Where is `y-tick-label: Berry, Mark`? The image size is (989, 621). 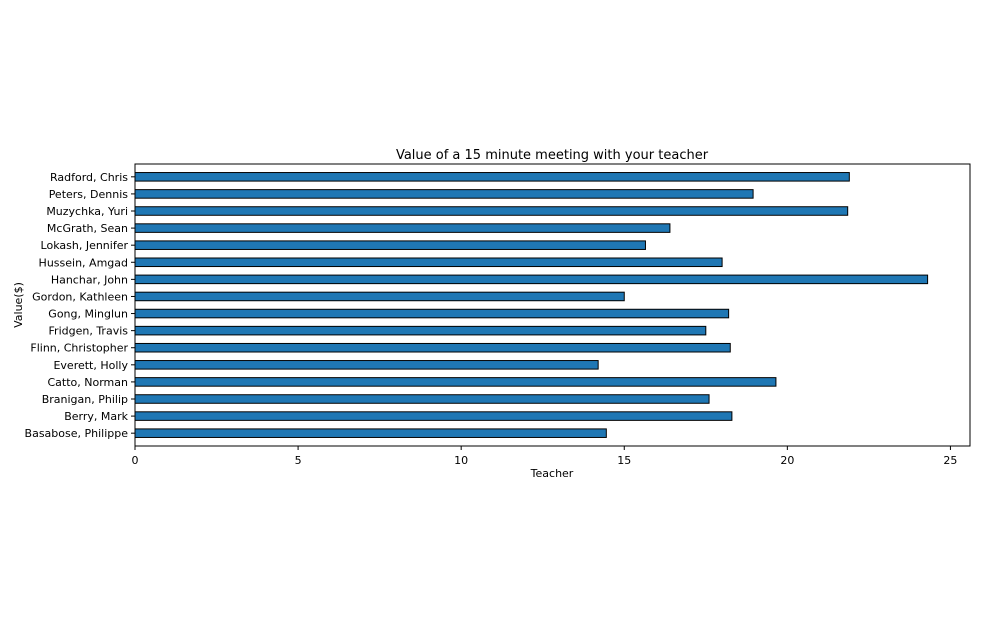 y-tick-label: Berry, Mark is located at coordinates (96, 416).